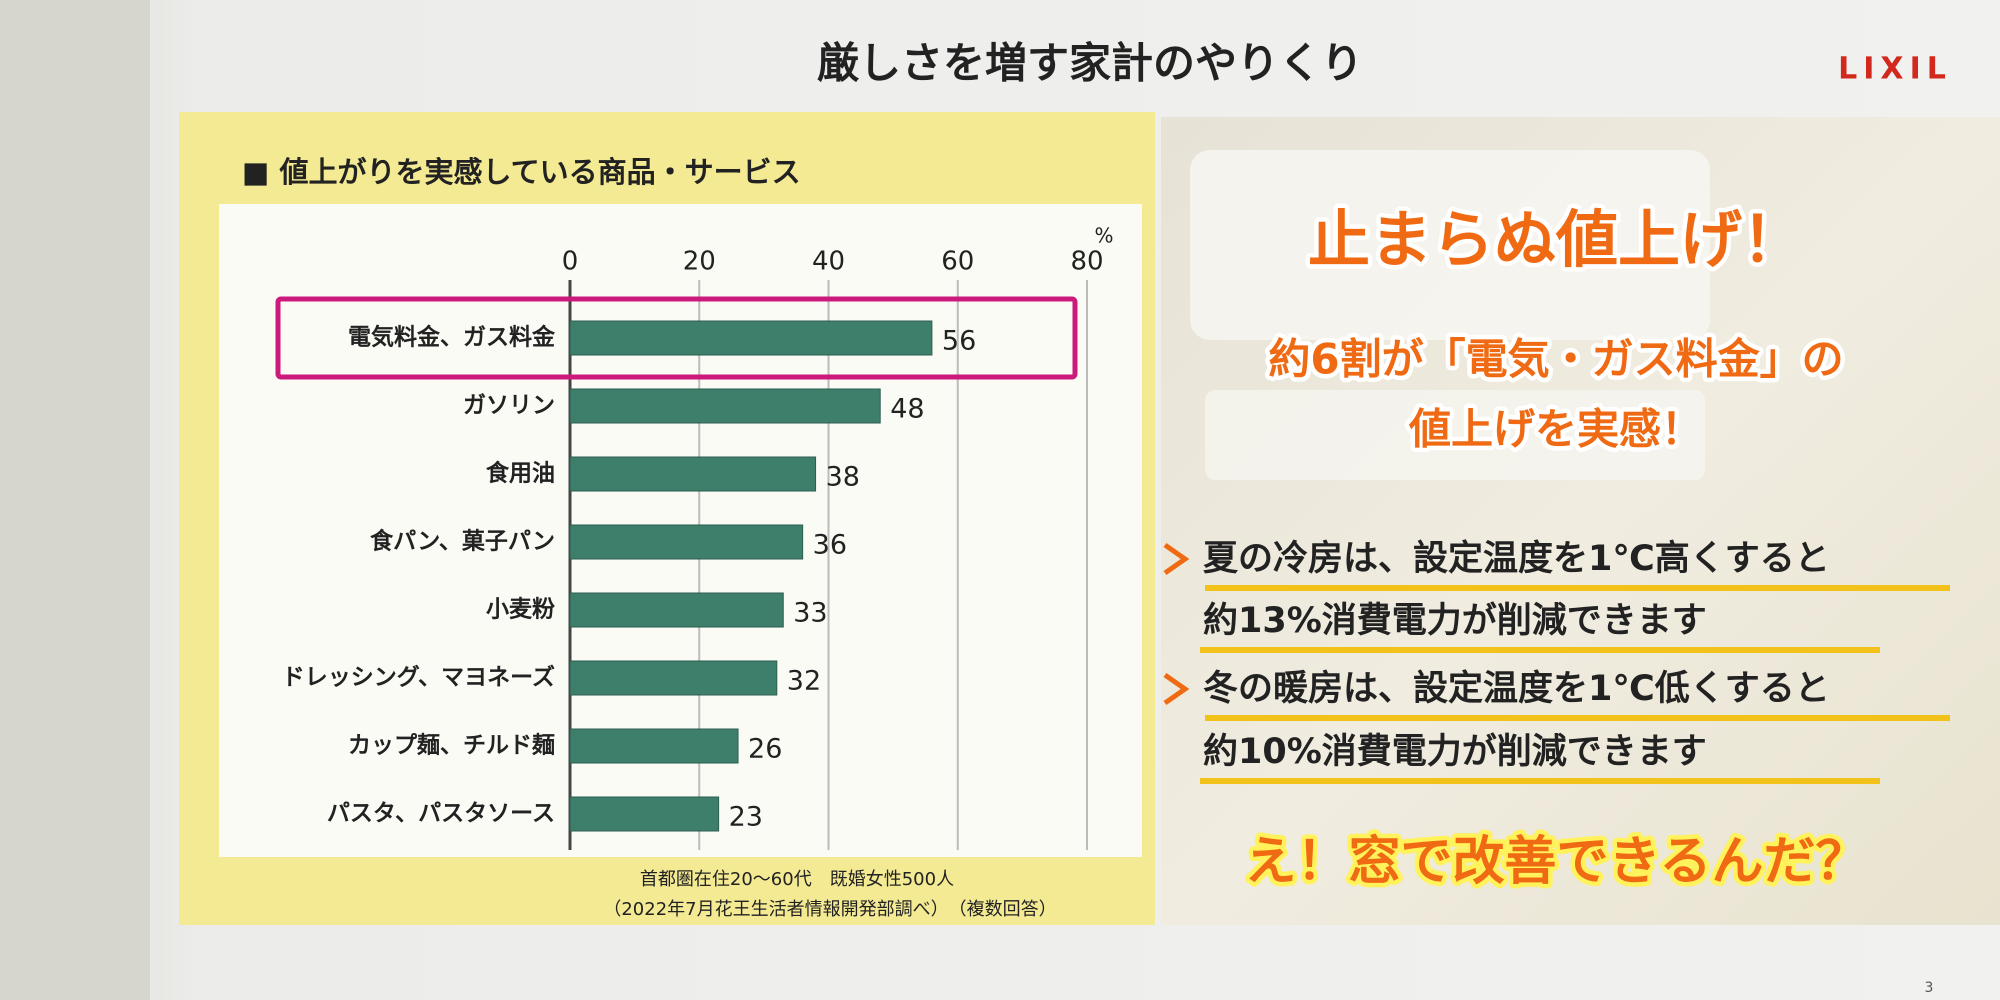 The height and width of the screenshot is (1000, 2000). What do you see at coordinates (1455, 621) in the screenshot?
I see `tip-line: 約13%消費電力が削減できます` at bounding box center [1455, 621].